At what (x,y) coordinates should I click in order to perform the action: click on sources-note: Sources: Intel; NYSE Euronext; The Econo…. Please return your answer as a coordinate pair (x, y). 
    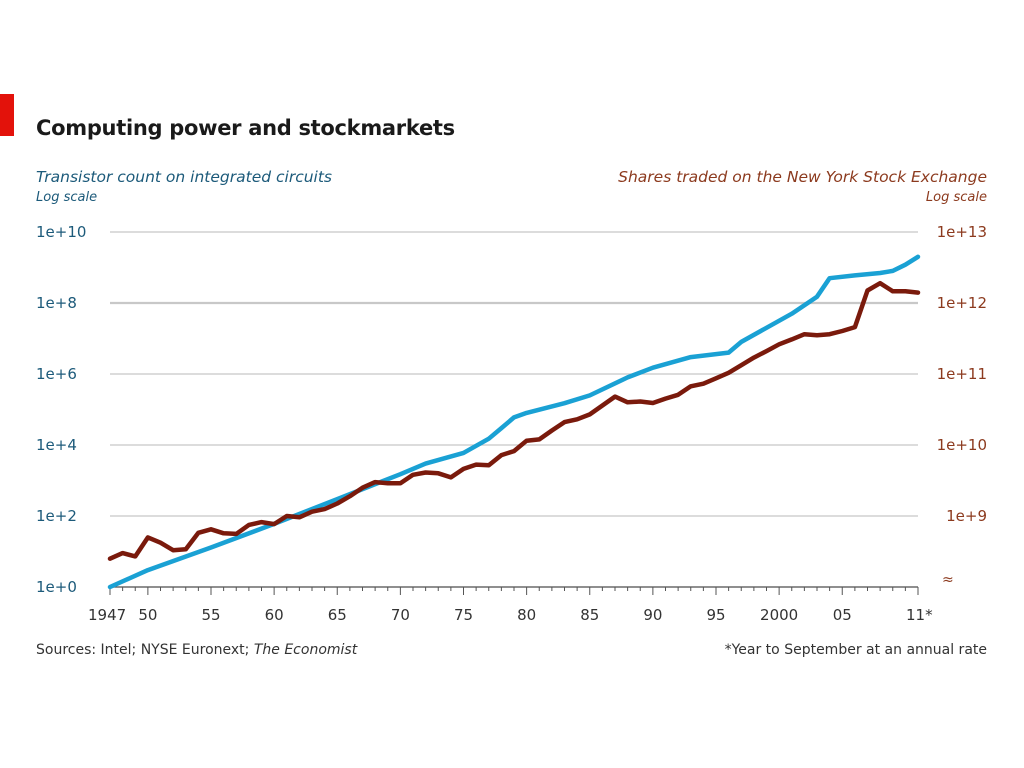
    Looking at the image, I should click on (196, 650).